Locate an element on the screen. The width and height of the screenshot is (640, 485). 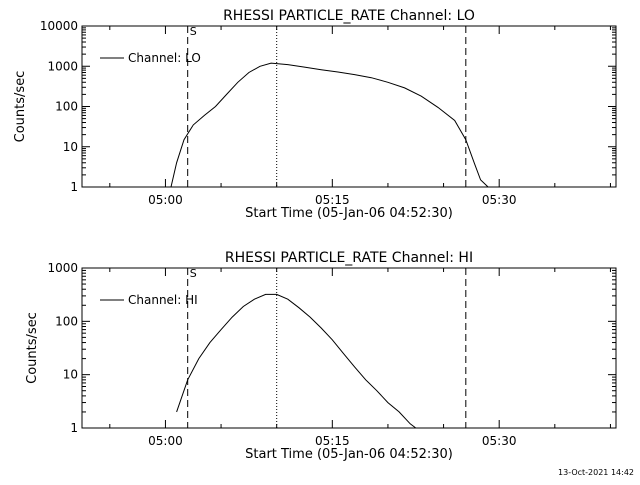
footer-timestamp: 13-Oct-2021 14:42 is located at coordinates (596, 472).